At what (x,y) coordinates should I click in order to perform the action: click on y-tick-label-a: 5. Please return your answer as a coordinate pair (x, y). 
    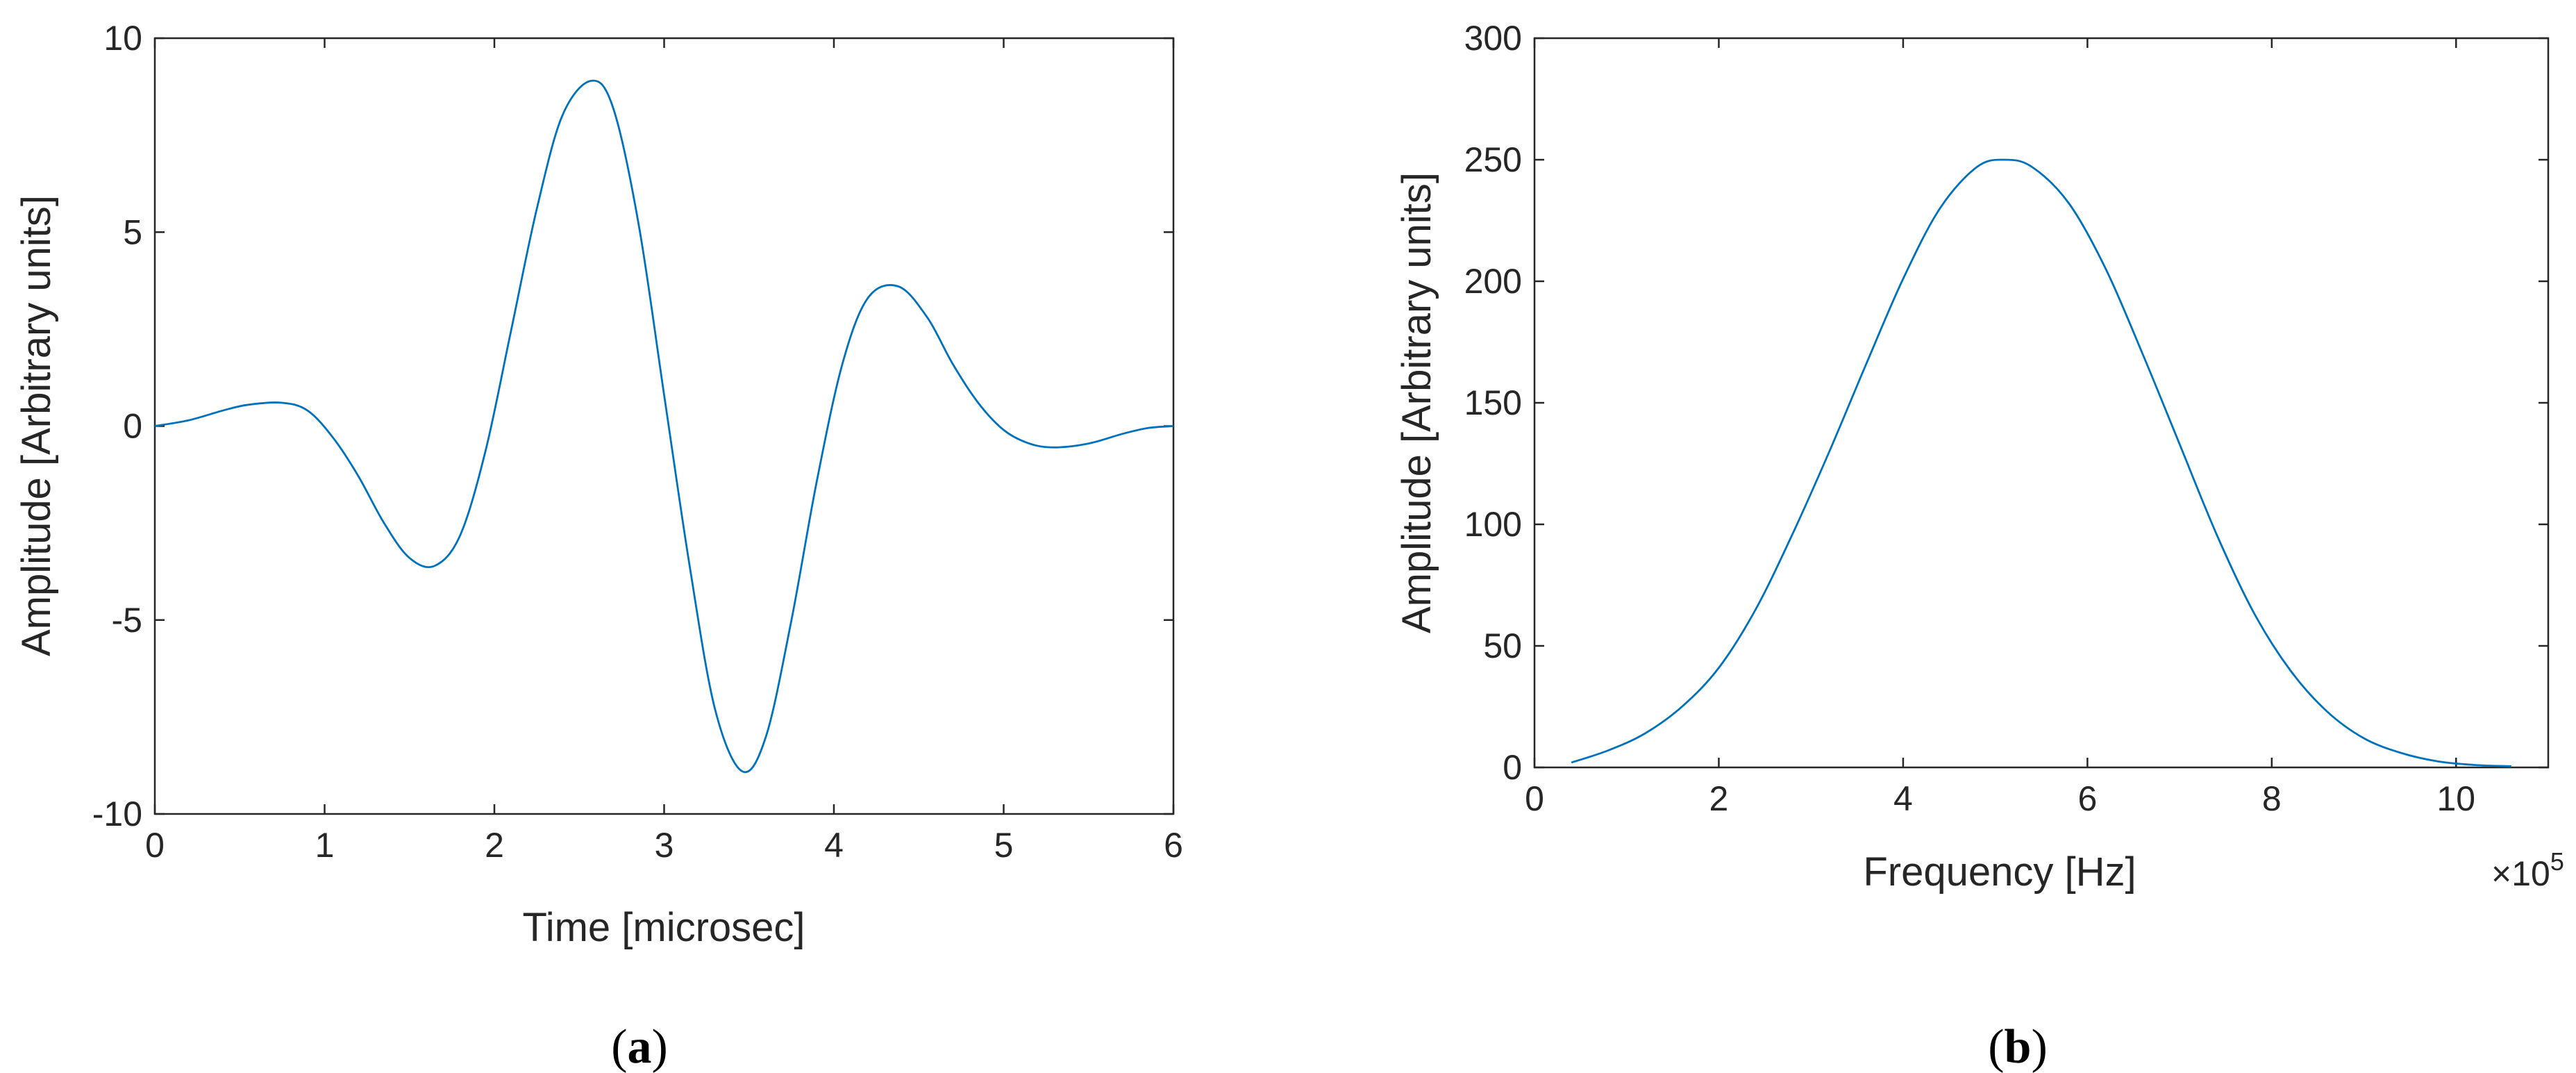
    Looking at the image, I should click on (132, 232).